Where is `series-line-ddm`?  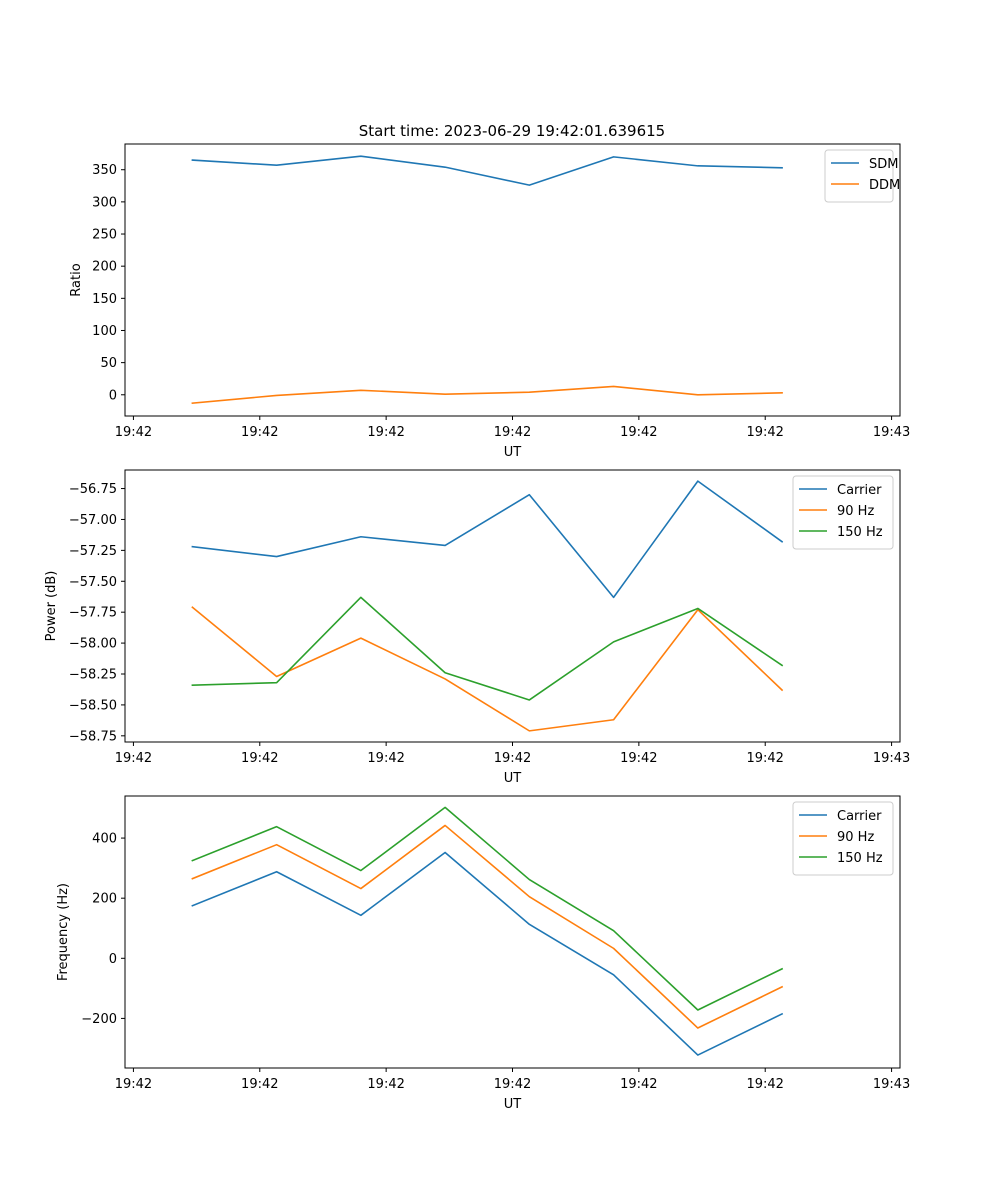 series-line-ddm is located at coordinates (487, 395).